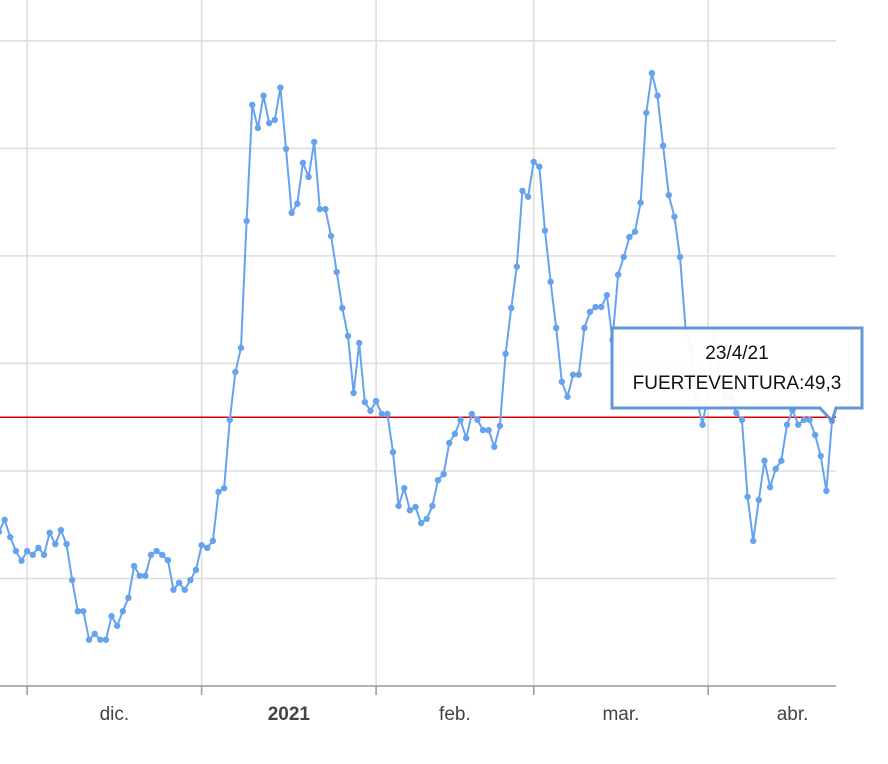 This screenshot has width=888, height=764. I want to click on x-tick-label: feb., so click(455, 714).